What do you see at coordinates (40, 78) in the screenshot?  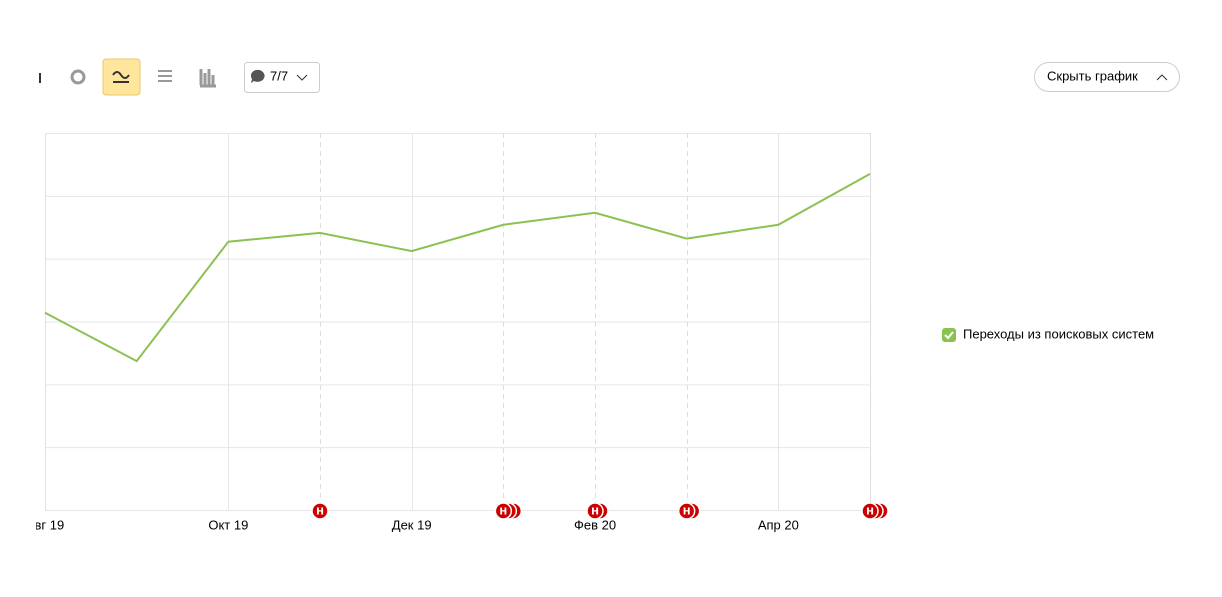 I see `chart-type-icon` at bounding box center [40, 78].